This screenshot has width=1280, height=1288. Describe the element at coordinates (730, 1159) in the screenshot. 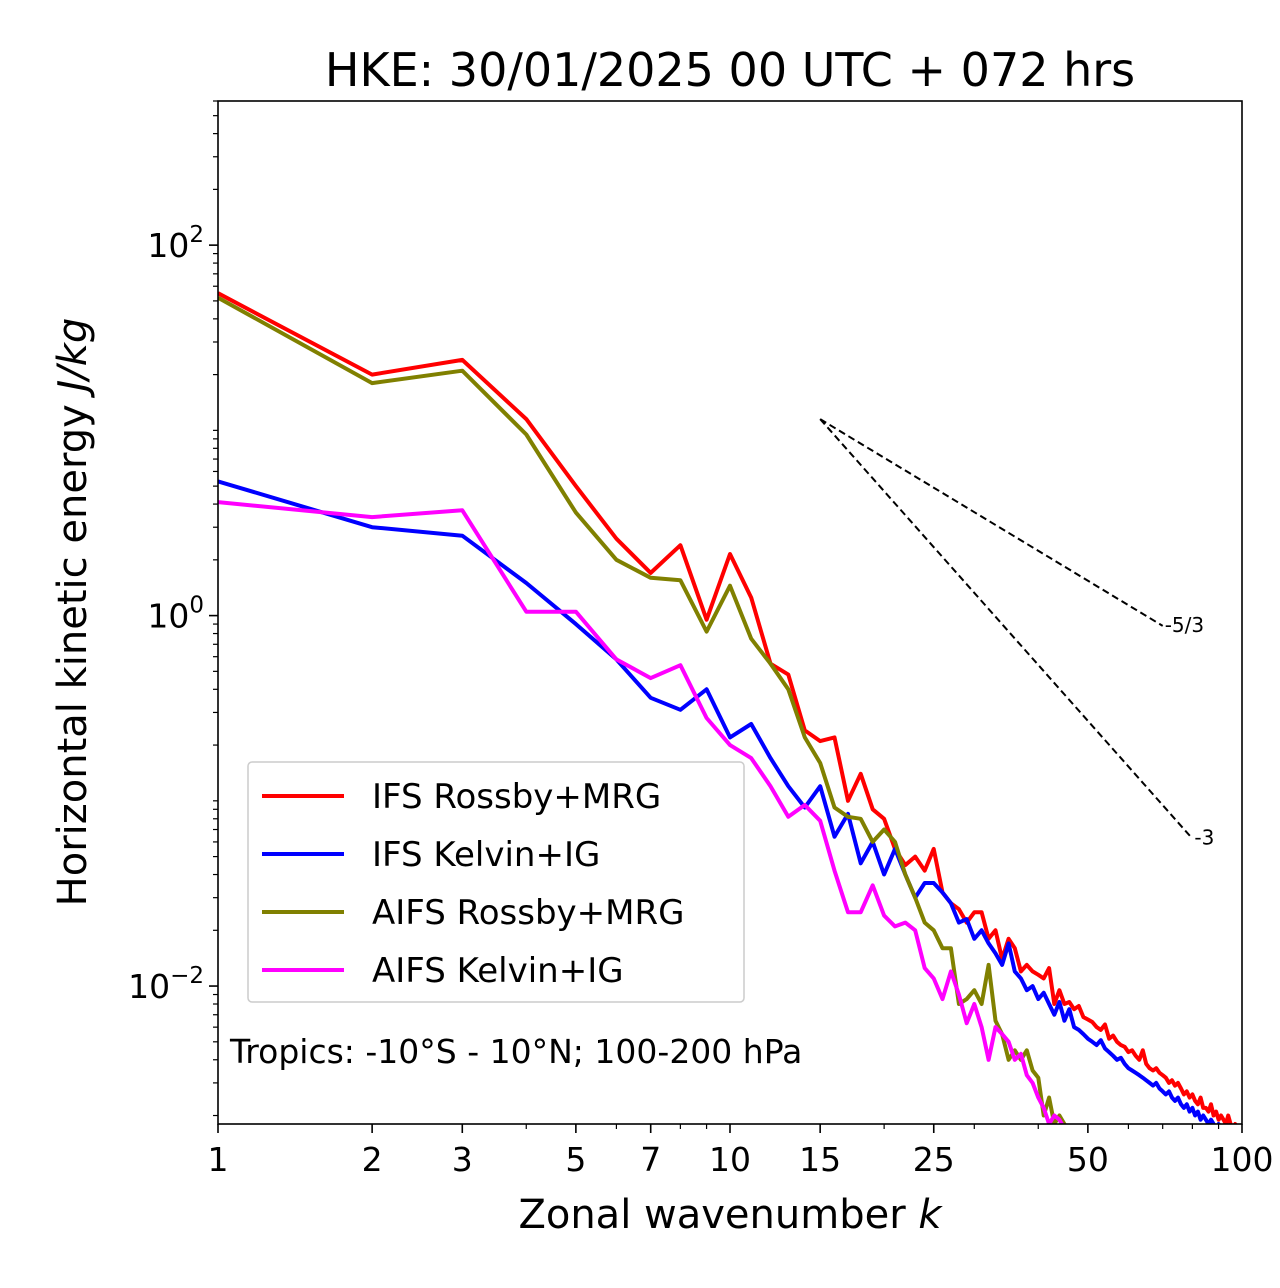

I see `x-tick-label-6: 10` at that location.